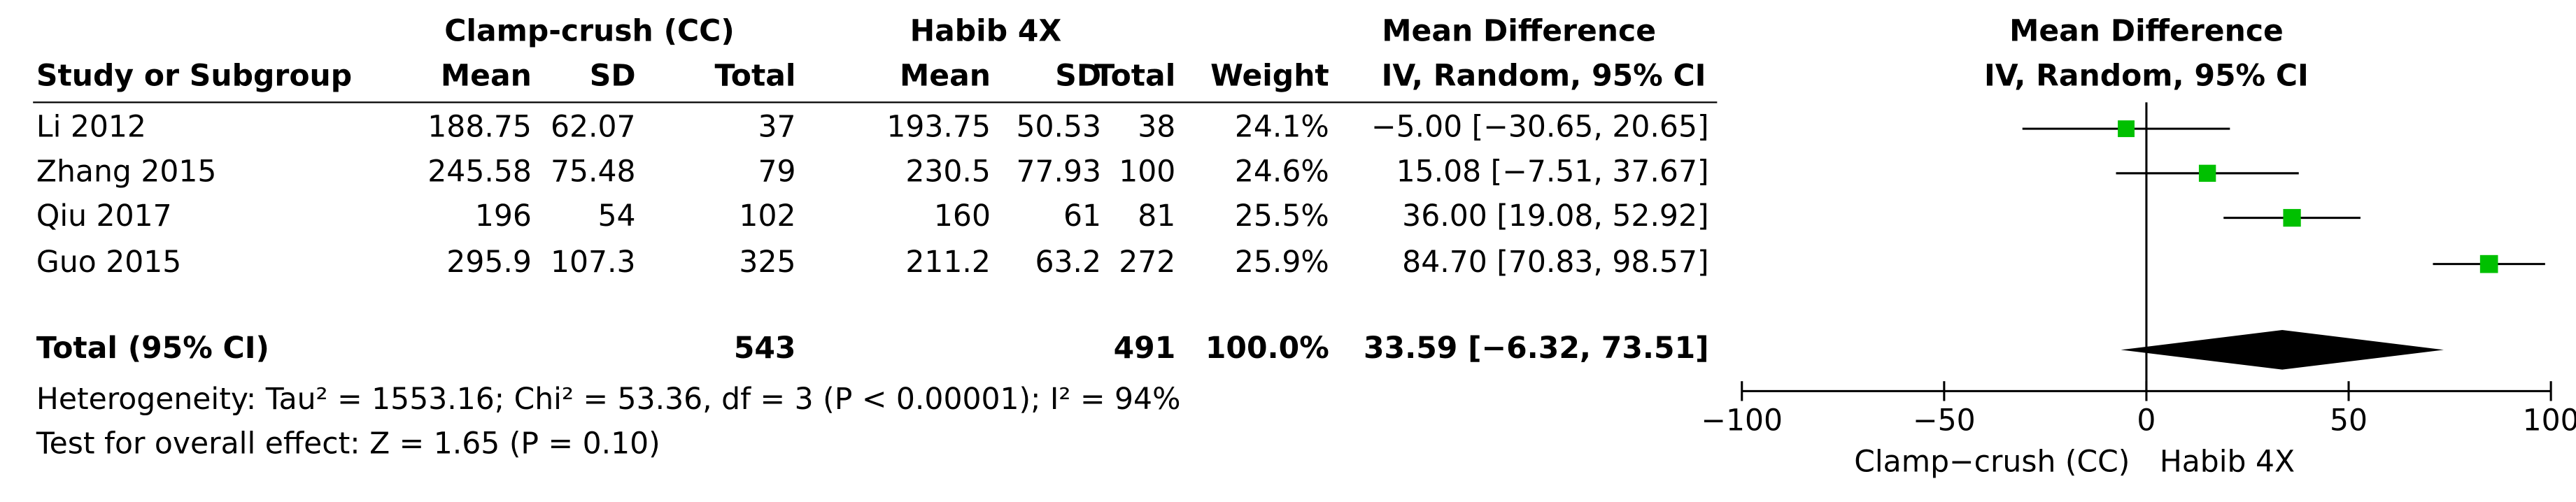 This screenshot has width=2576, height=502. What do you see at coordinates (2349, 421) in the screenshot?
I see `x-tick-label: 50` at bounding box center [2349, 421].